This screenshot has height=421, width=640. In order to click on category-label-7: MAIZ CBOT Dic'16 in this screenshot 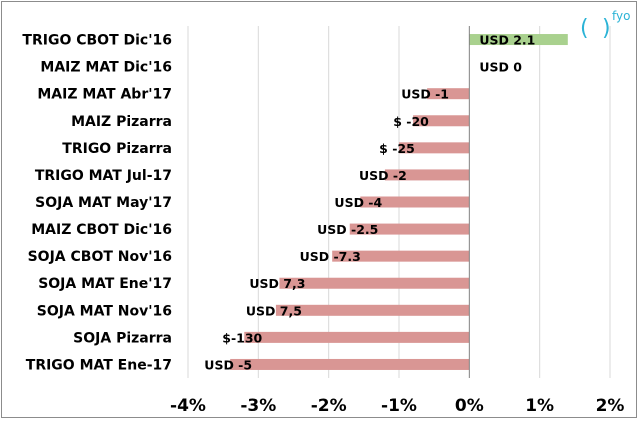, I will do `click(101, 230)`.